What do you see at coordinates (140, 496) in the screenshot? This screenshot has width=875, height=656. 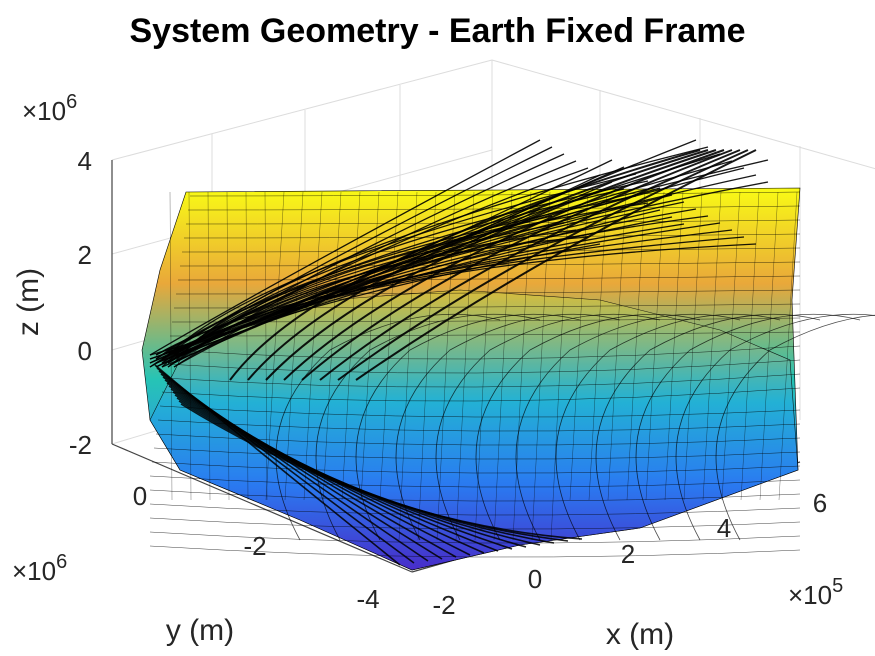 I see `y-tick-label: 0` at bounding box center [140, 496].